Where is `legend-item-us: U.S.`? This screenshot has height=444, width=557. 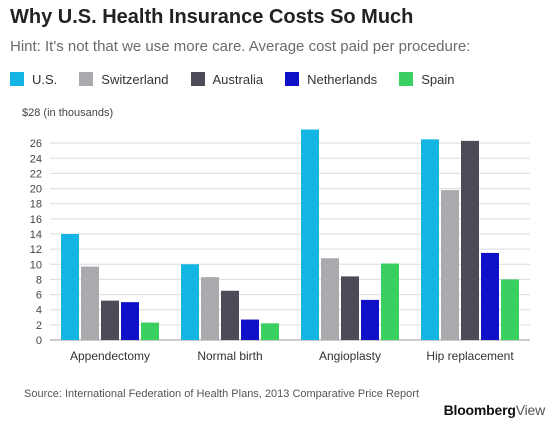
legend-item-us: U.S. is located at coordinates (33, 79).